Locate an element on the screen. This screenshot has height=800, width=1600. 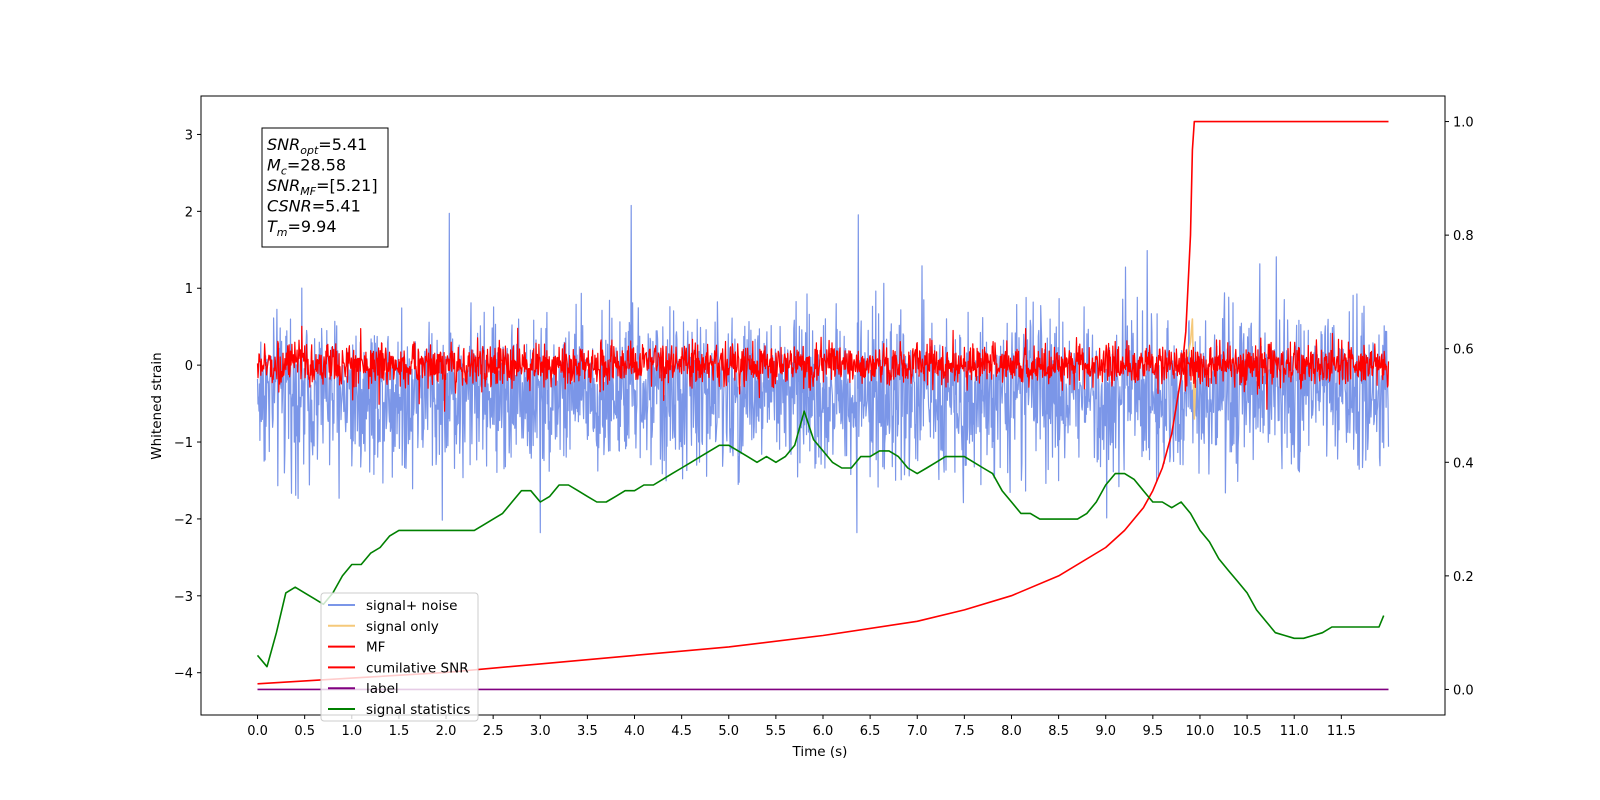
legend-label: cumilative SNR is located at coordinates (417, 668).